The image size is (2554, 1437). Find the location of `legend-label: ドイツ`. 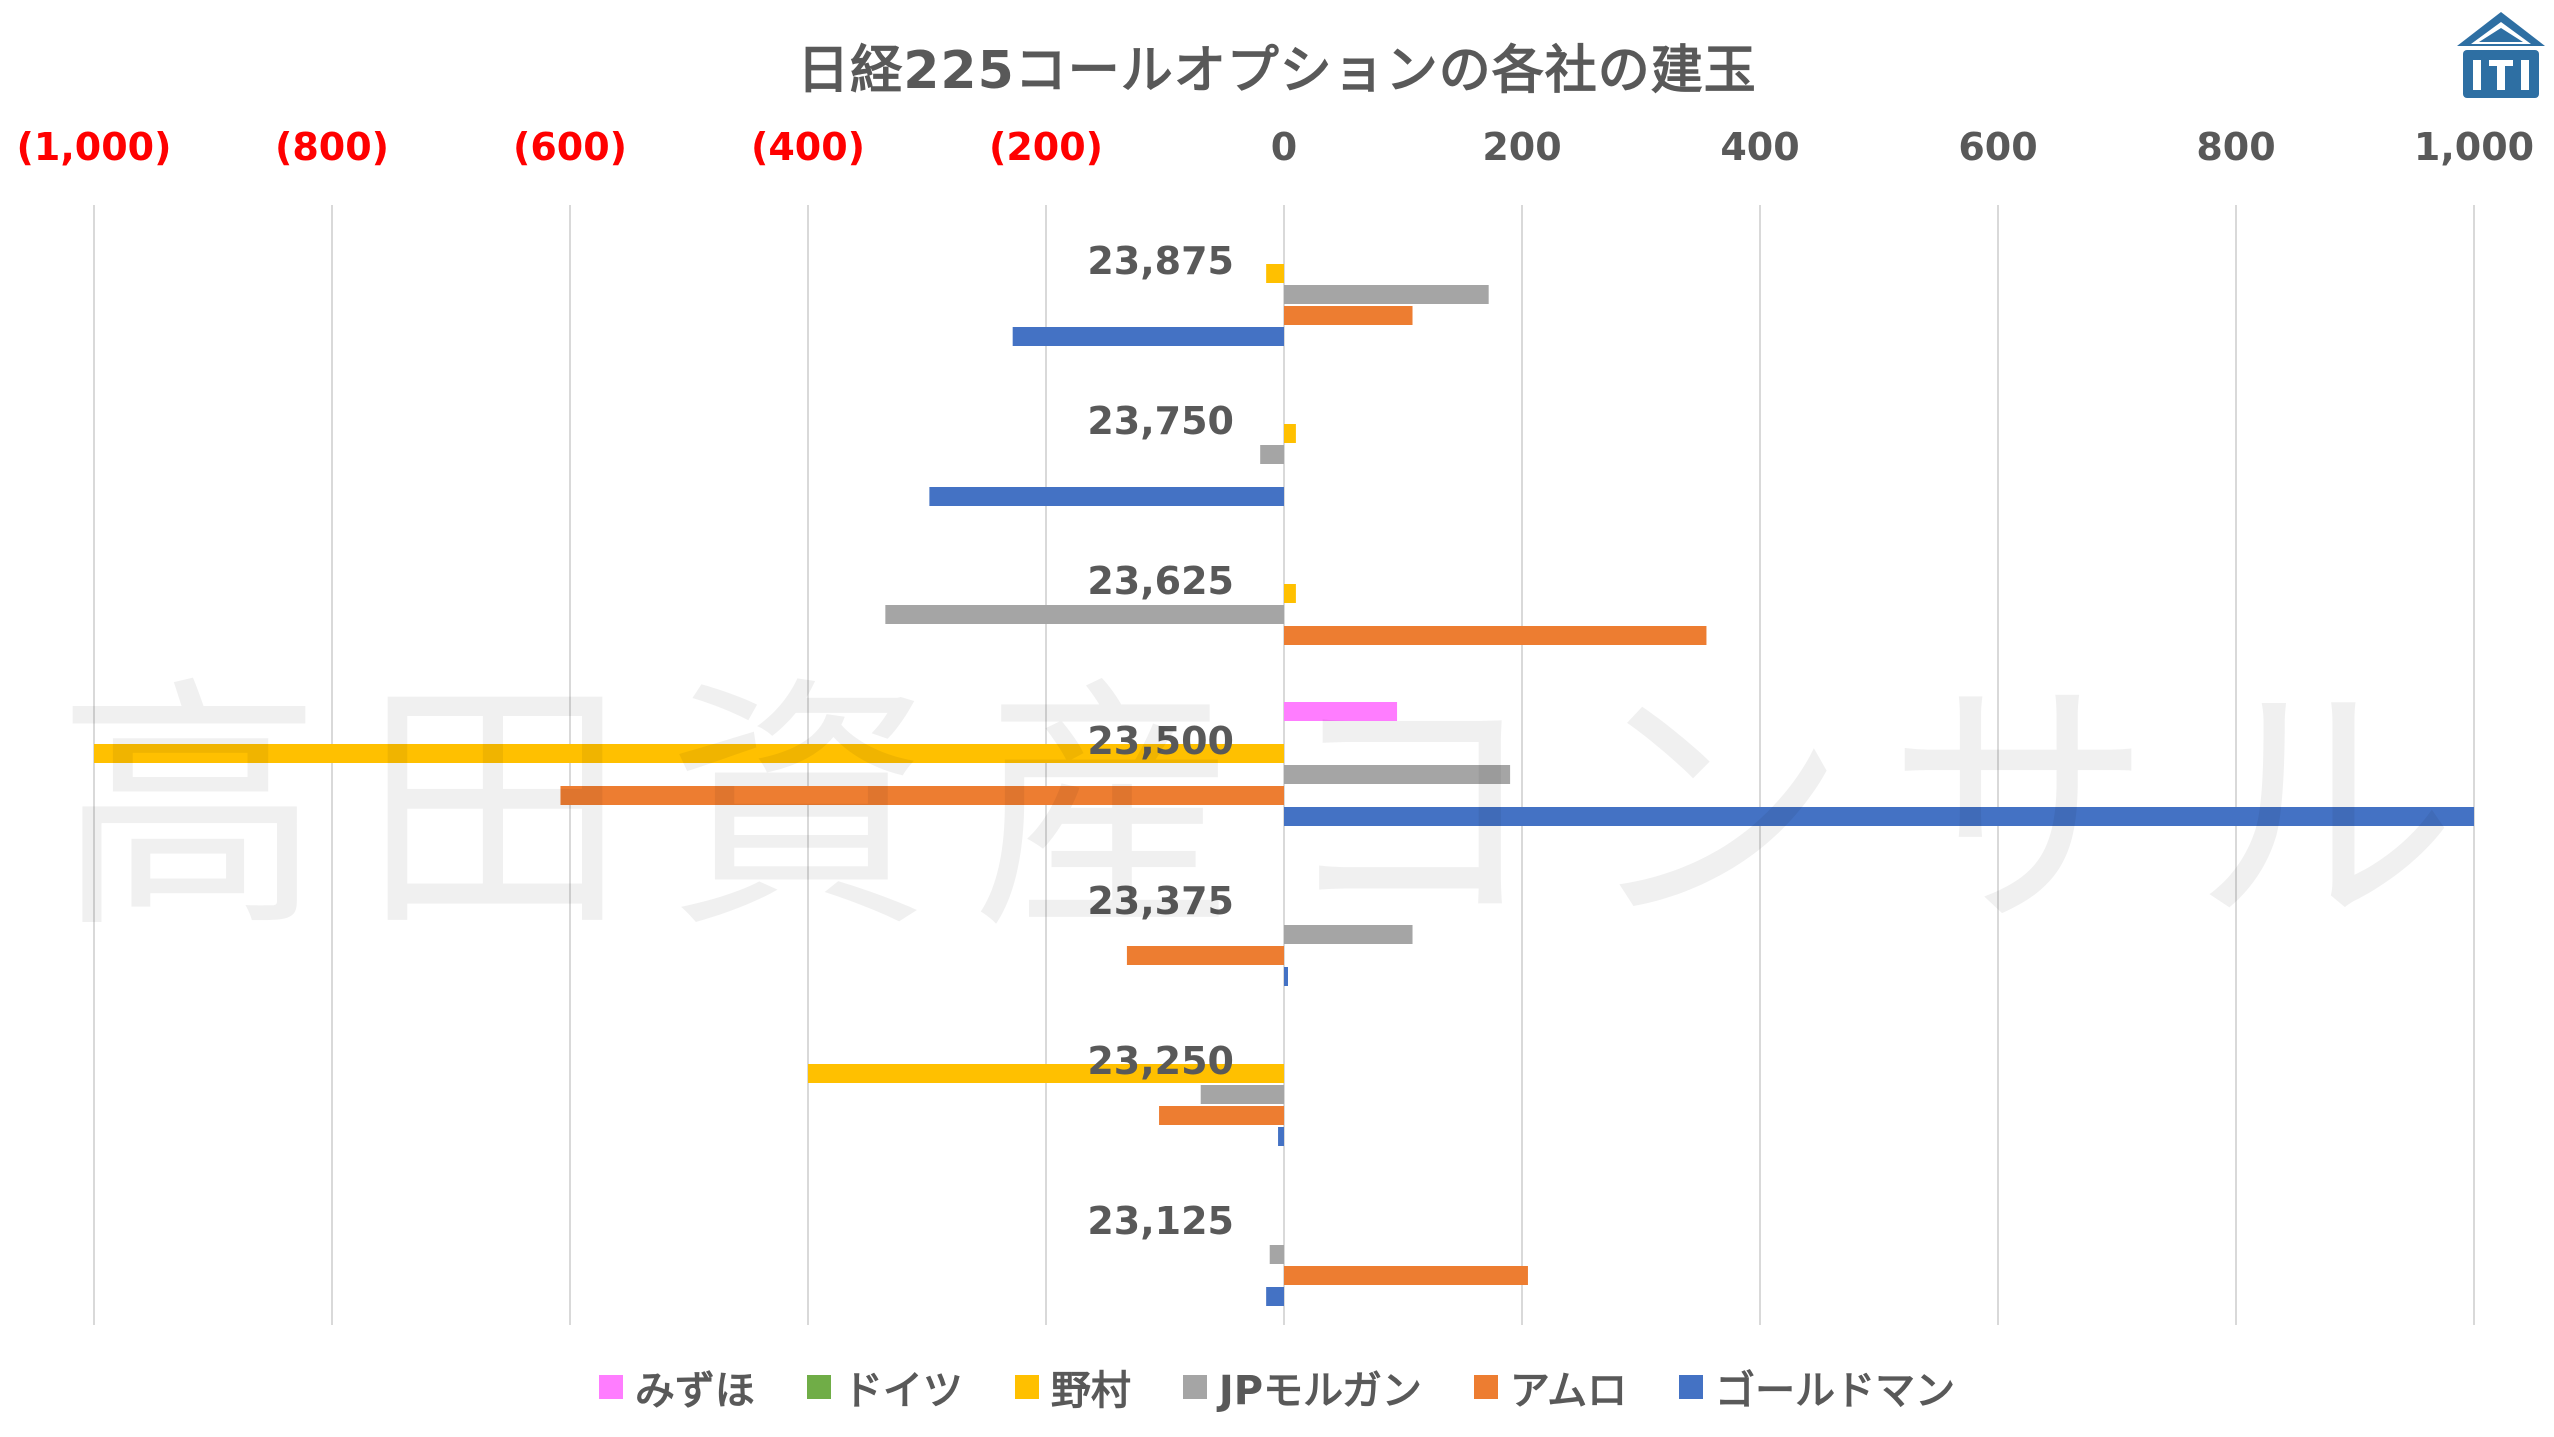

legend-label: ドイツ is located at coordinates (902, 1391).